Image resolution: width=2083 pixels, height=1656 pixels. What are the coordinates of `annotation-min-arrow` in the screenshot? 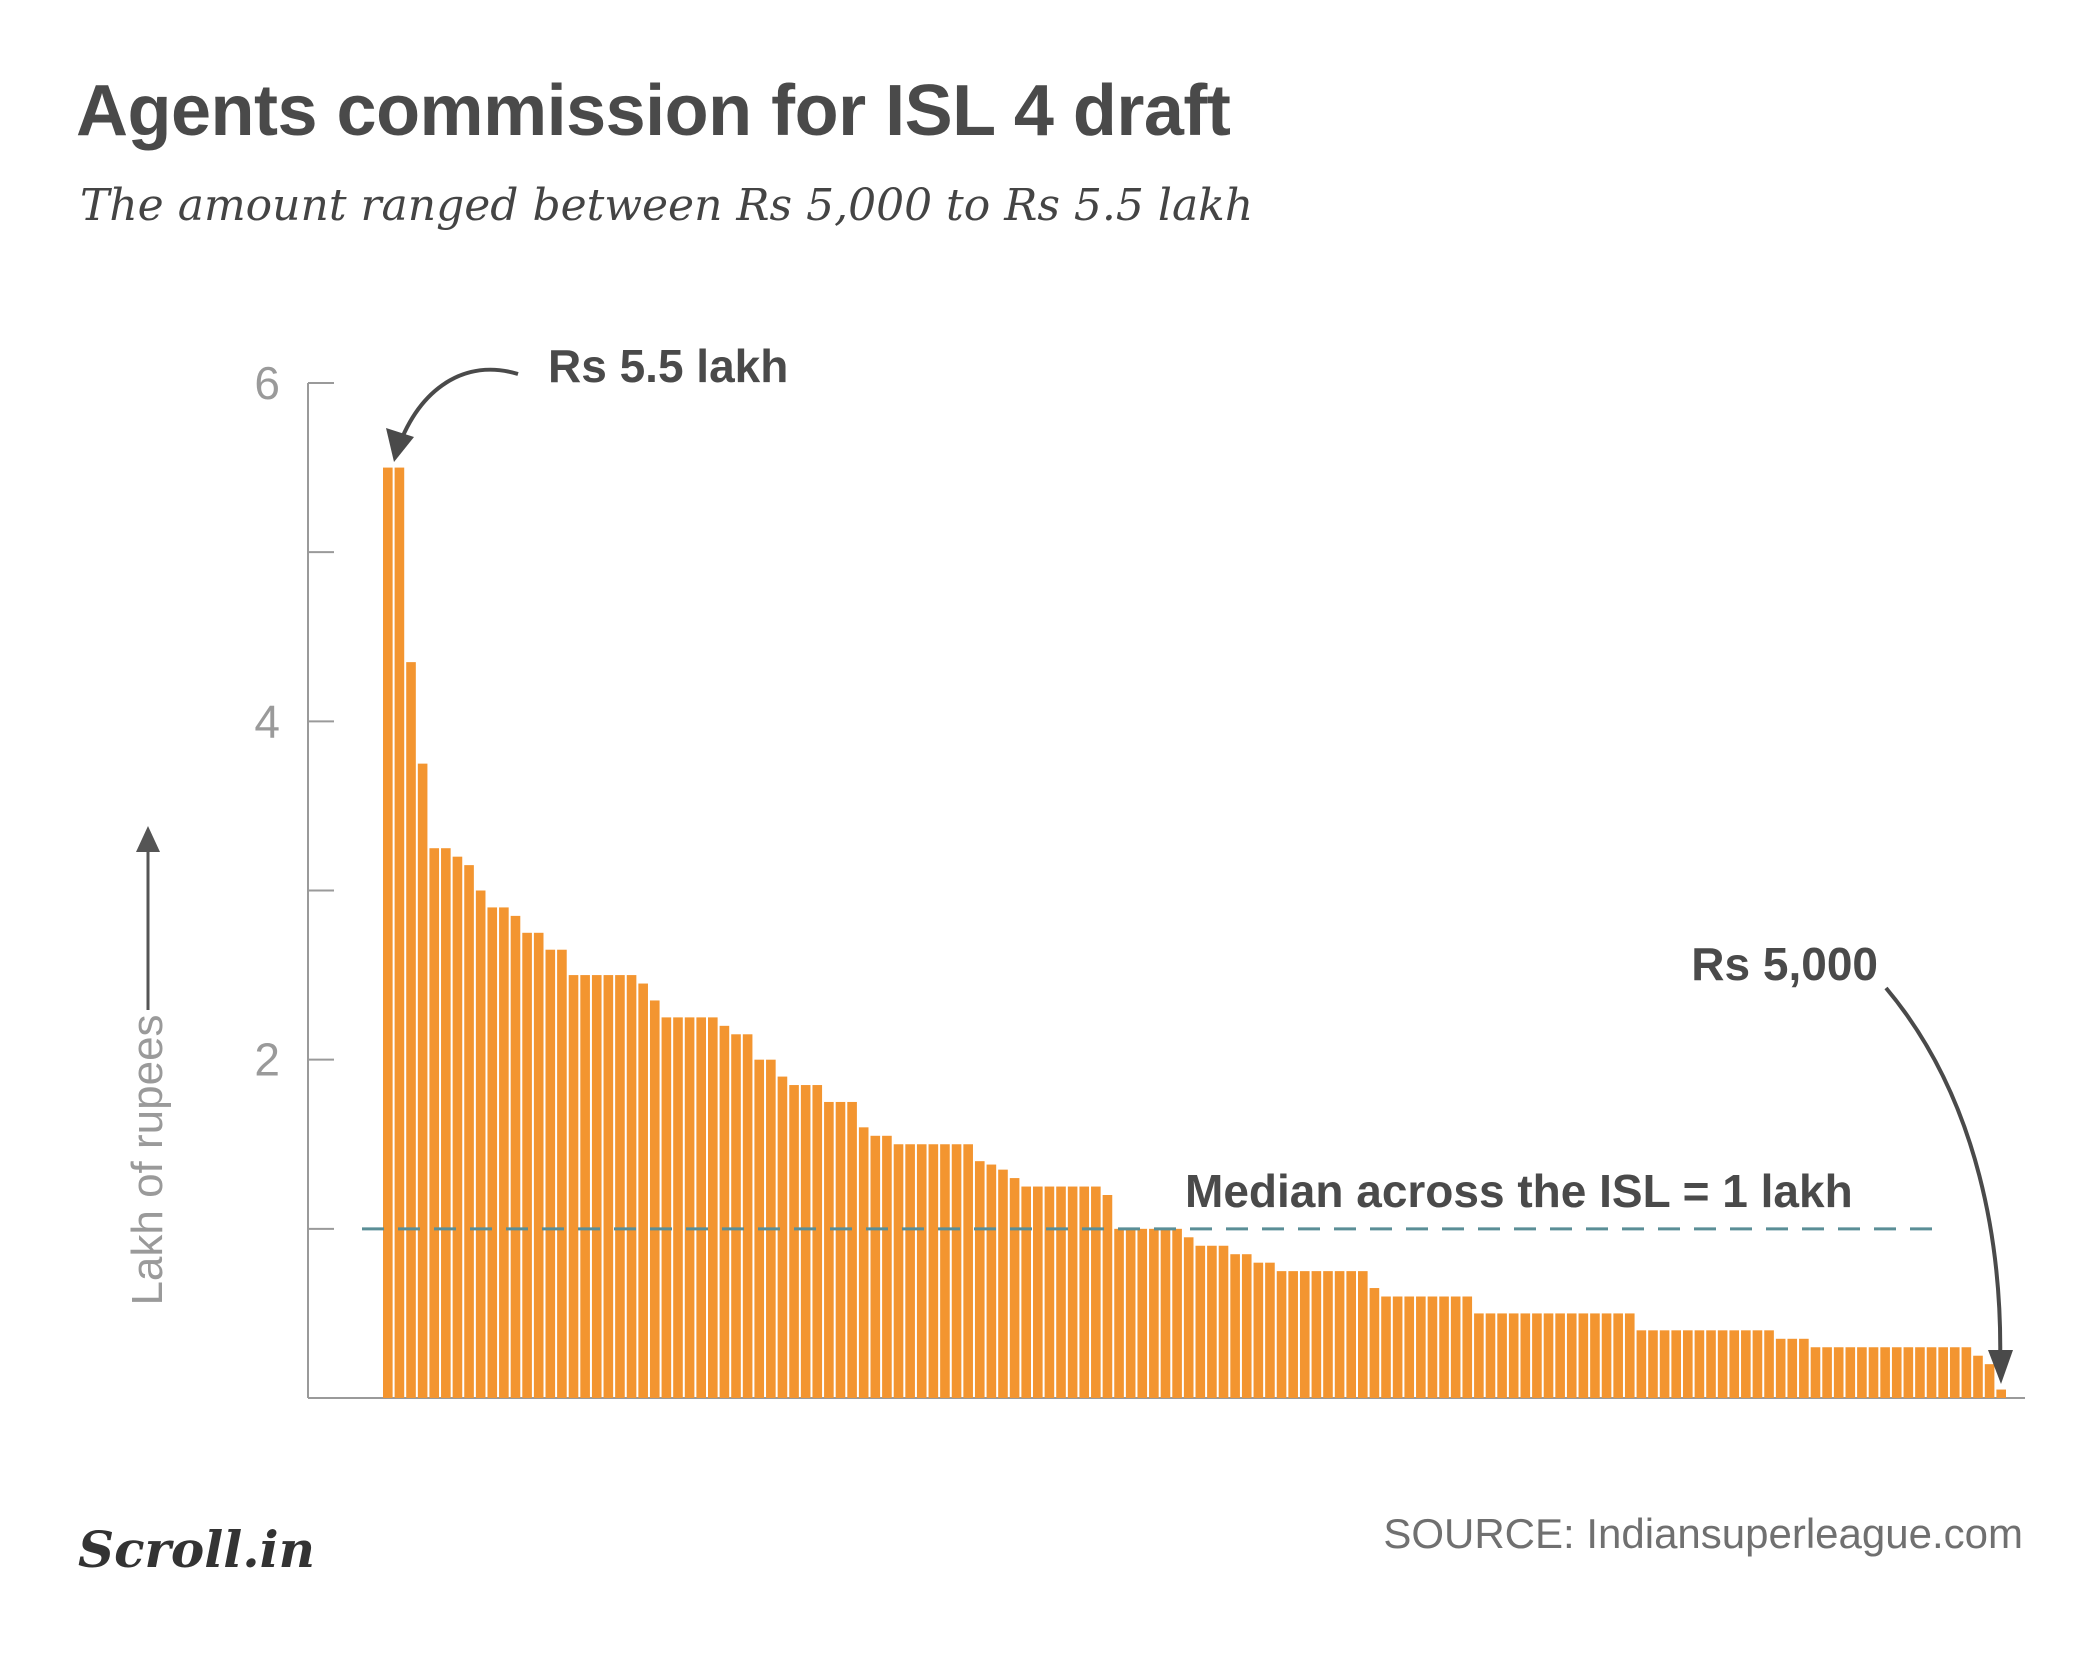 It's located at (1943, 1177).